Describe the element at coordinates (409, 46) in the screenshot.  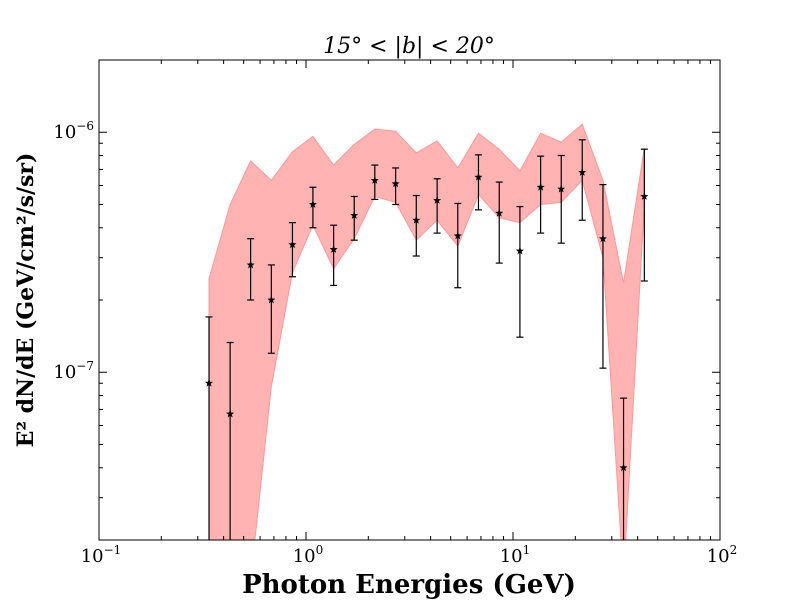
I see `chart-title: 15° < |b| < 20°` at that location.